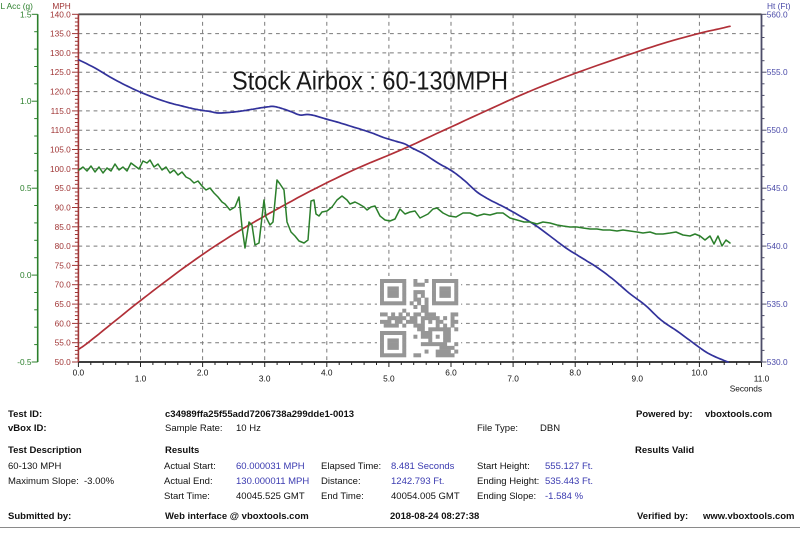 This screenshot has height=533, width=800. I want to click on svg-text: 550.0, so click(777, 130).